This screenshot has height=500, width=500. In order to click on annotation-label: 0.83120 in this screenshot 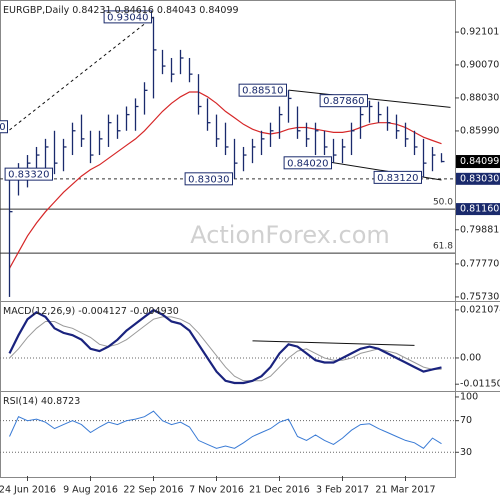, I will do `click(397, 178)`.